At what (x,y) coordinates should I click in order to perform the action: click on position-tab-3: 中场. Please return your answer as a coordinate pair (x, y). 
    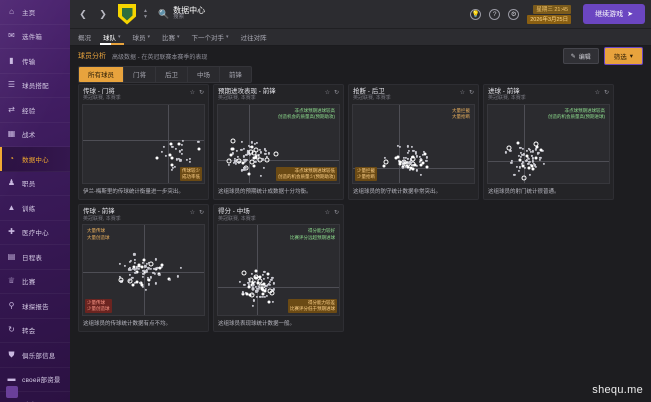
    Looking at the image, I should click on (204, 74).